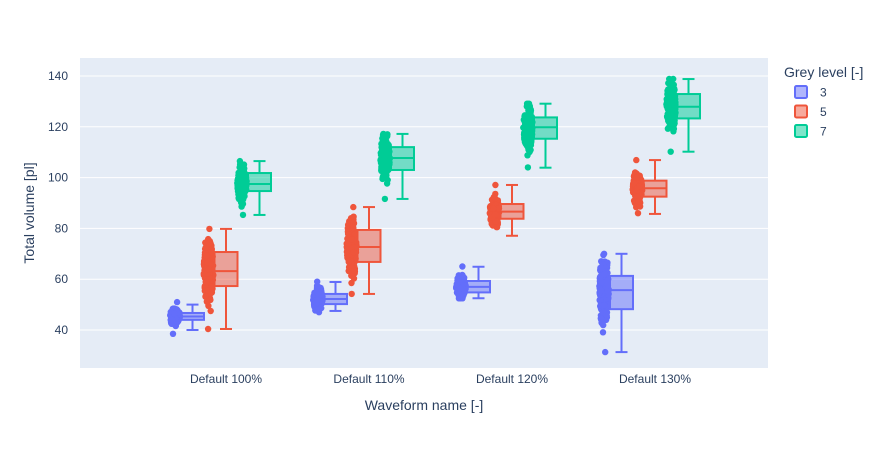 Image resolution: width=892 pixels, height=455 pixels. What do you see at coordinates (823, 101) in the screenshot?
I see `legend: Grey level [-] 3 5 7` at bounding box center [823, 101].